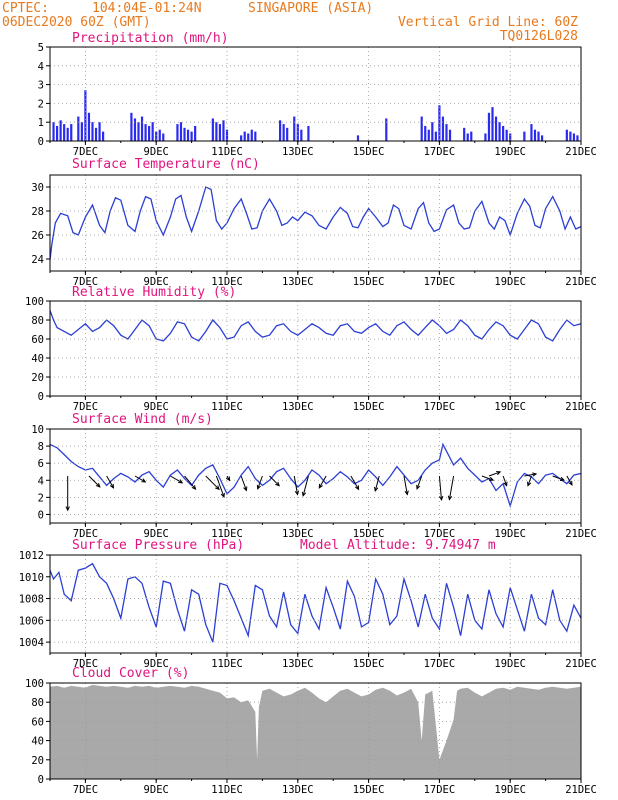 The width and height of the screenshot is (618, 800). I want to click on temperature-data, so click(315, 223).